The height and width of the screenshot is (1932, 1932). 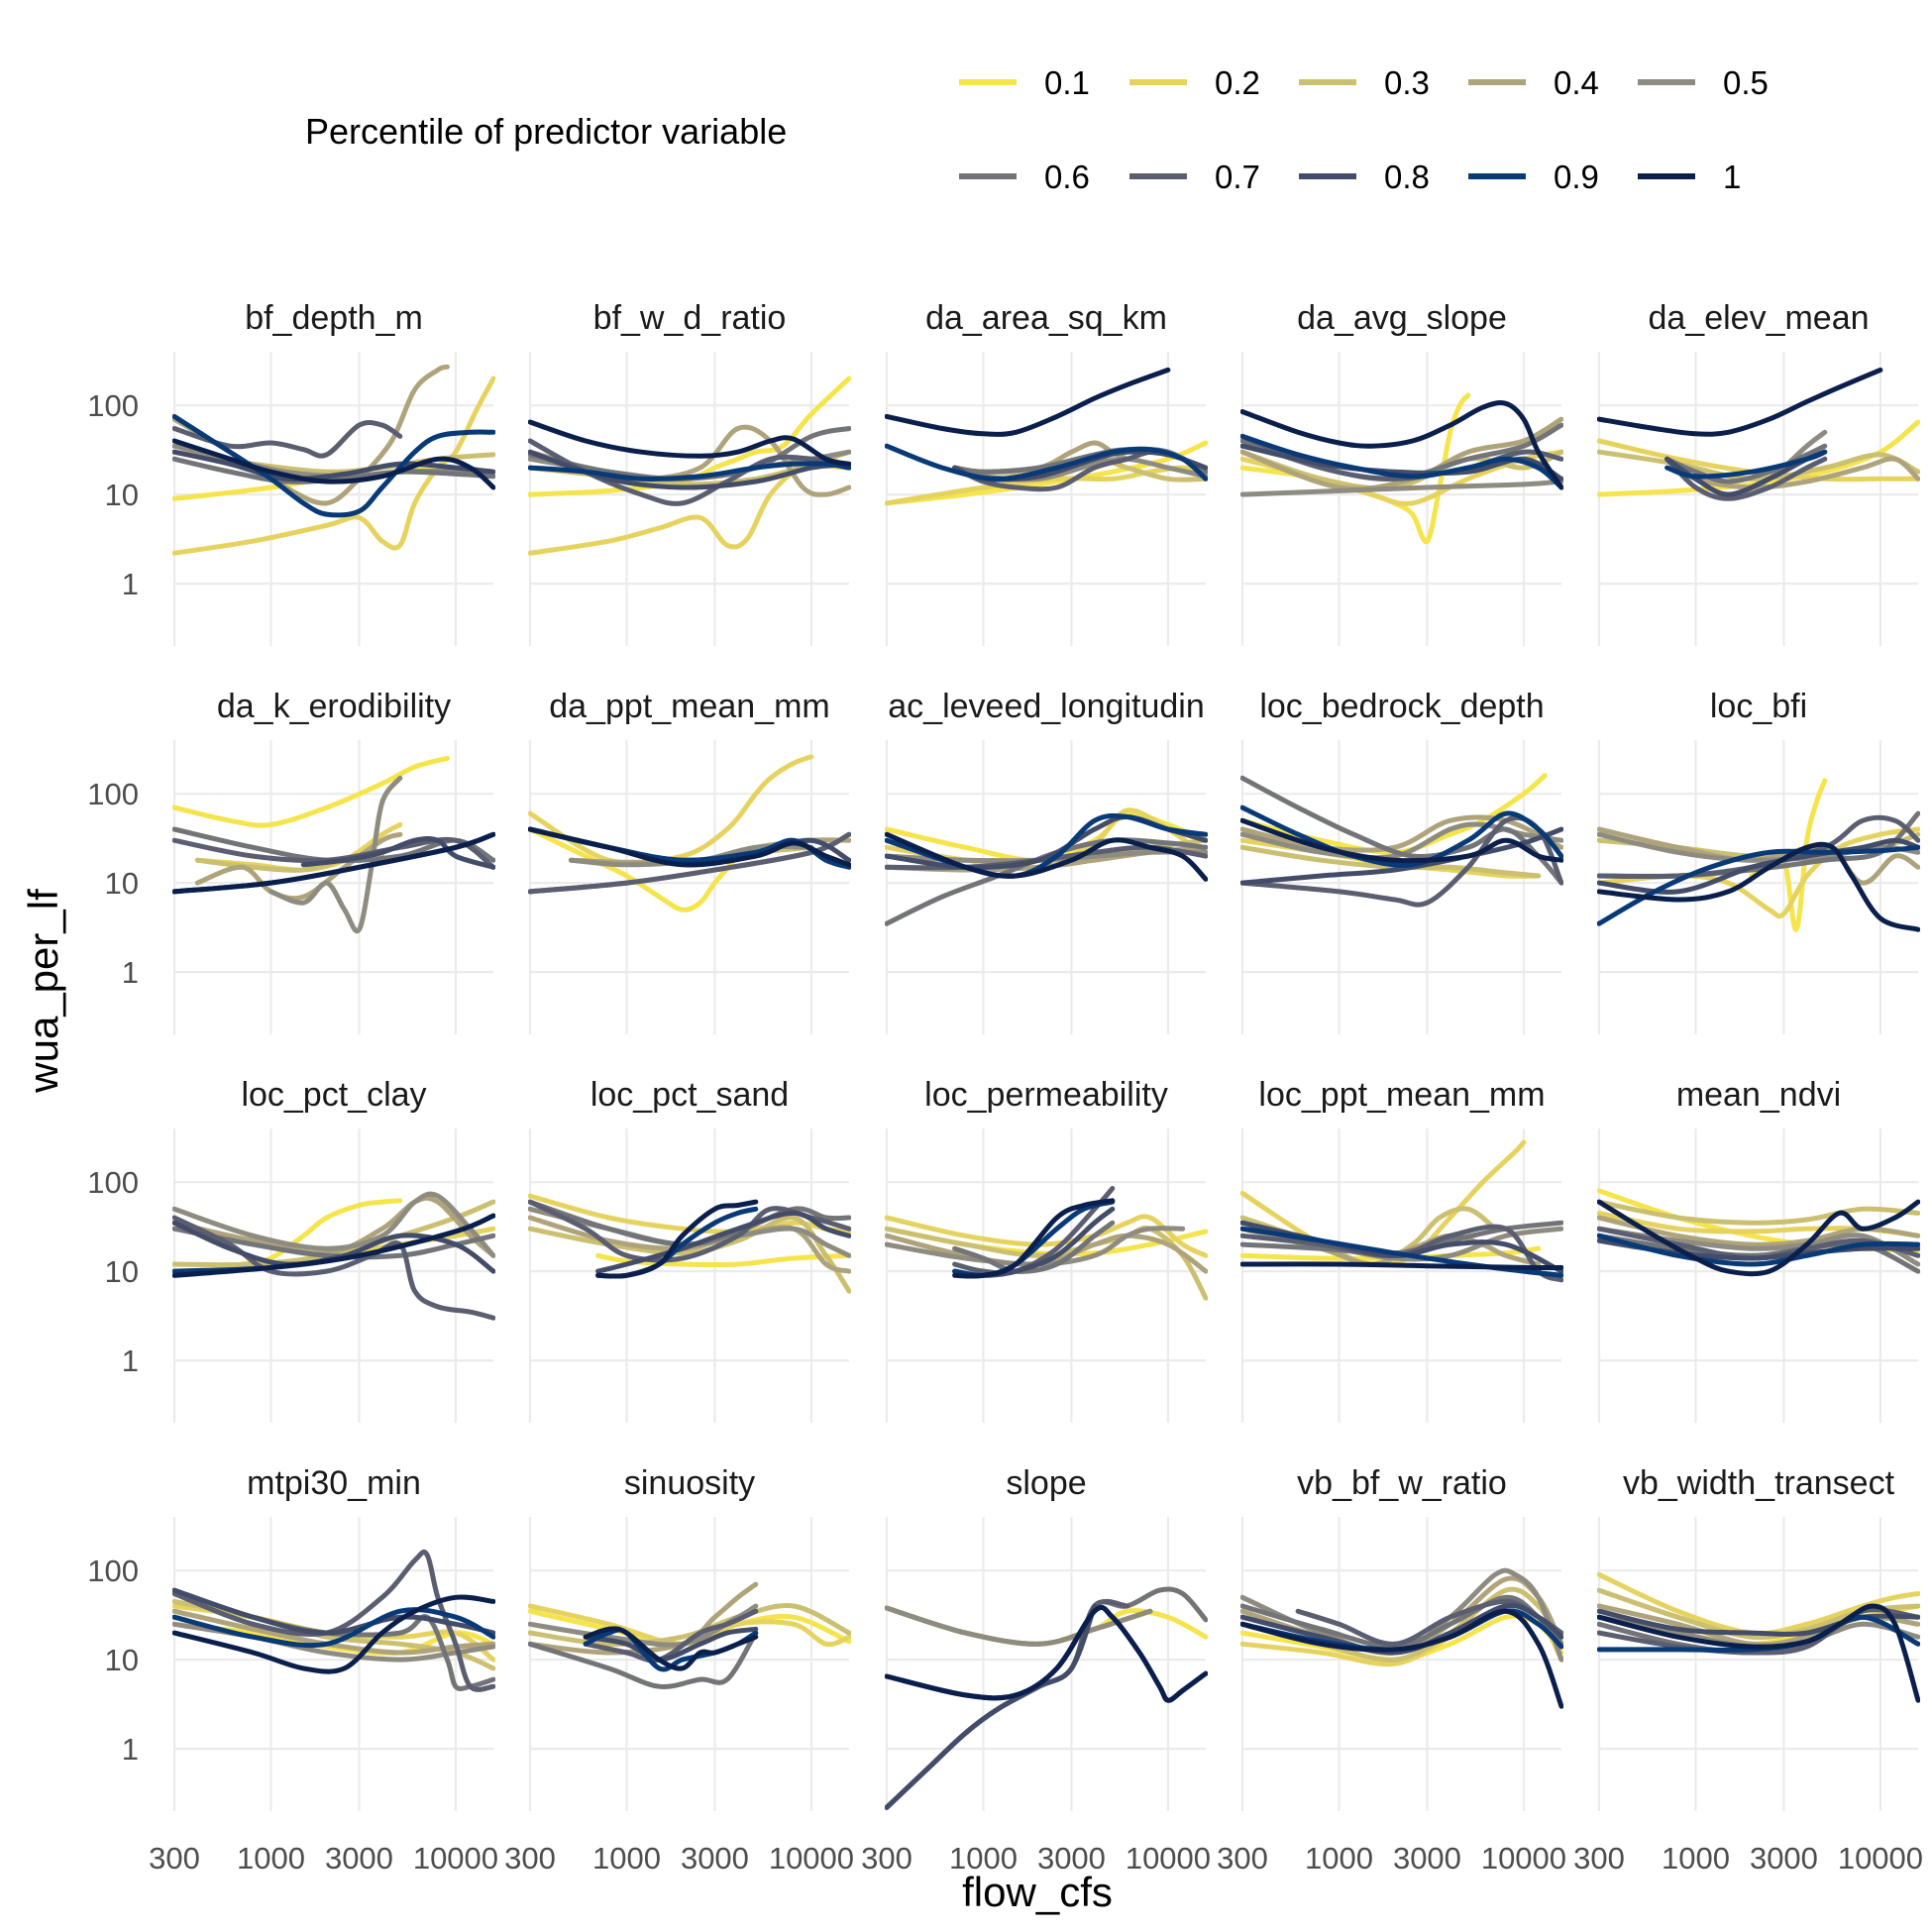 I want to click on panel-da-ppt-mean-mm: da_ppt_mean_mm, so click(x=690, y=861).